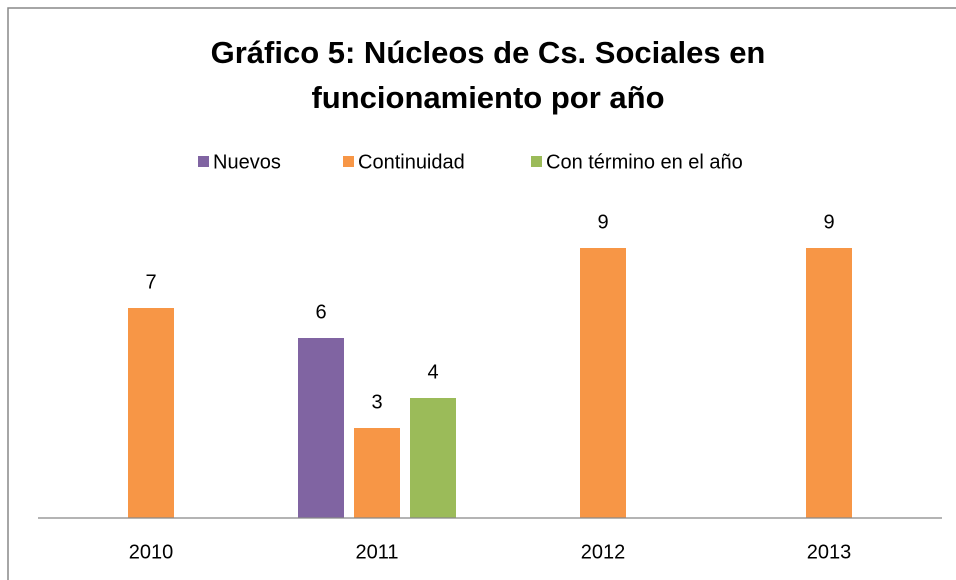 The height and width of the screenshot is (580, 956). What do you see at coordinates (320, 312) in the screenshot?
I see `data-label: 6` at bounding box center [320, 312].